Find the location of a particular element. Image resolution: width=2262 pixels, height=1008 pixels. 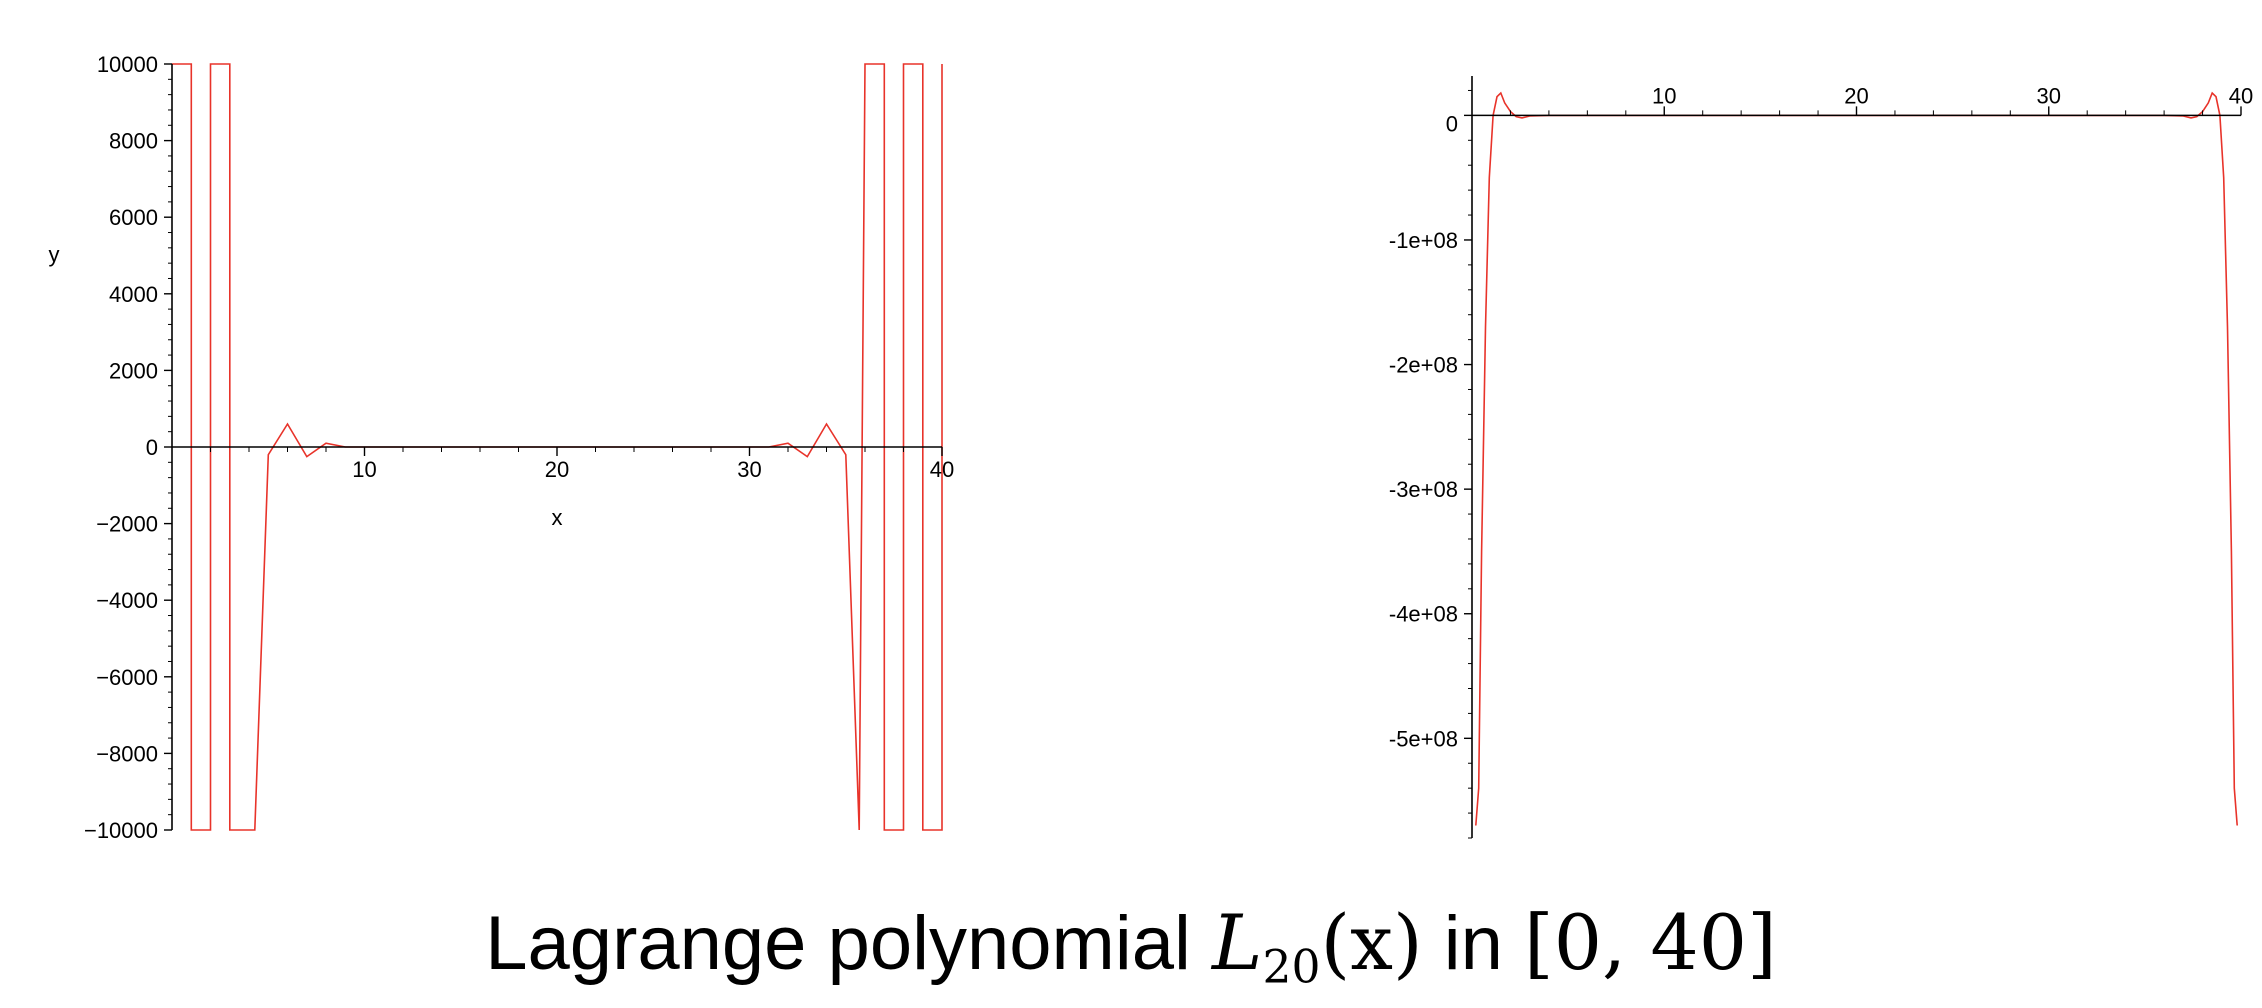

y-tick-label: -3e+08 is located at coordinates (1423, 489).